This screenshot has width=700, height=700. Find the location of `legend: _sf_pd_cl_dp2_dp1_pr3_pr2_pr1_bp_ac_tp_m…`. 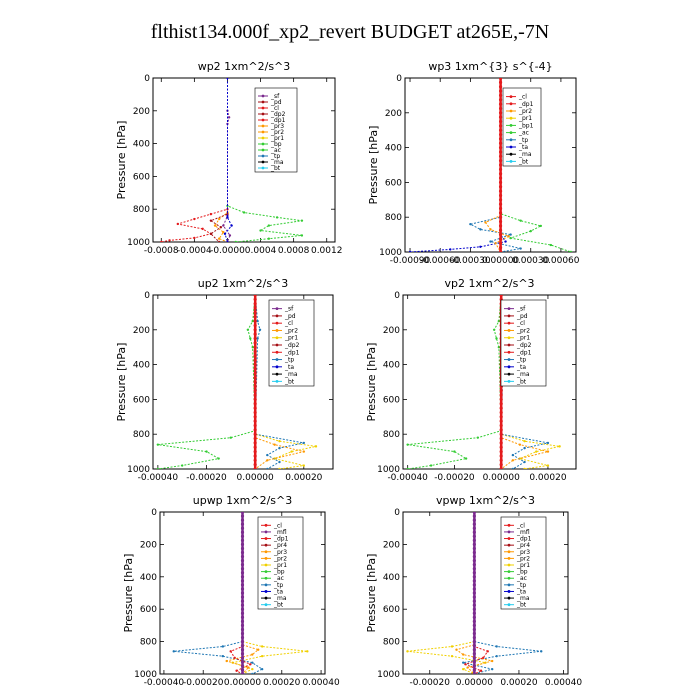

legend: _sf_pd_cl_dp2_dp1_pr3_pr2_pr1_bp_ac_tp_m… is located at coordinates (276, 130).